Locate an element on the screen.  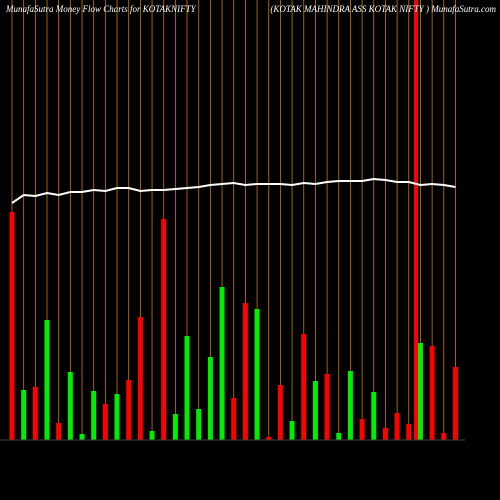
money-flow-line is located at coordinates (233, 190).